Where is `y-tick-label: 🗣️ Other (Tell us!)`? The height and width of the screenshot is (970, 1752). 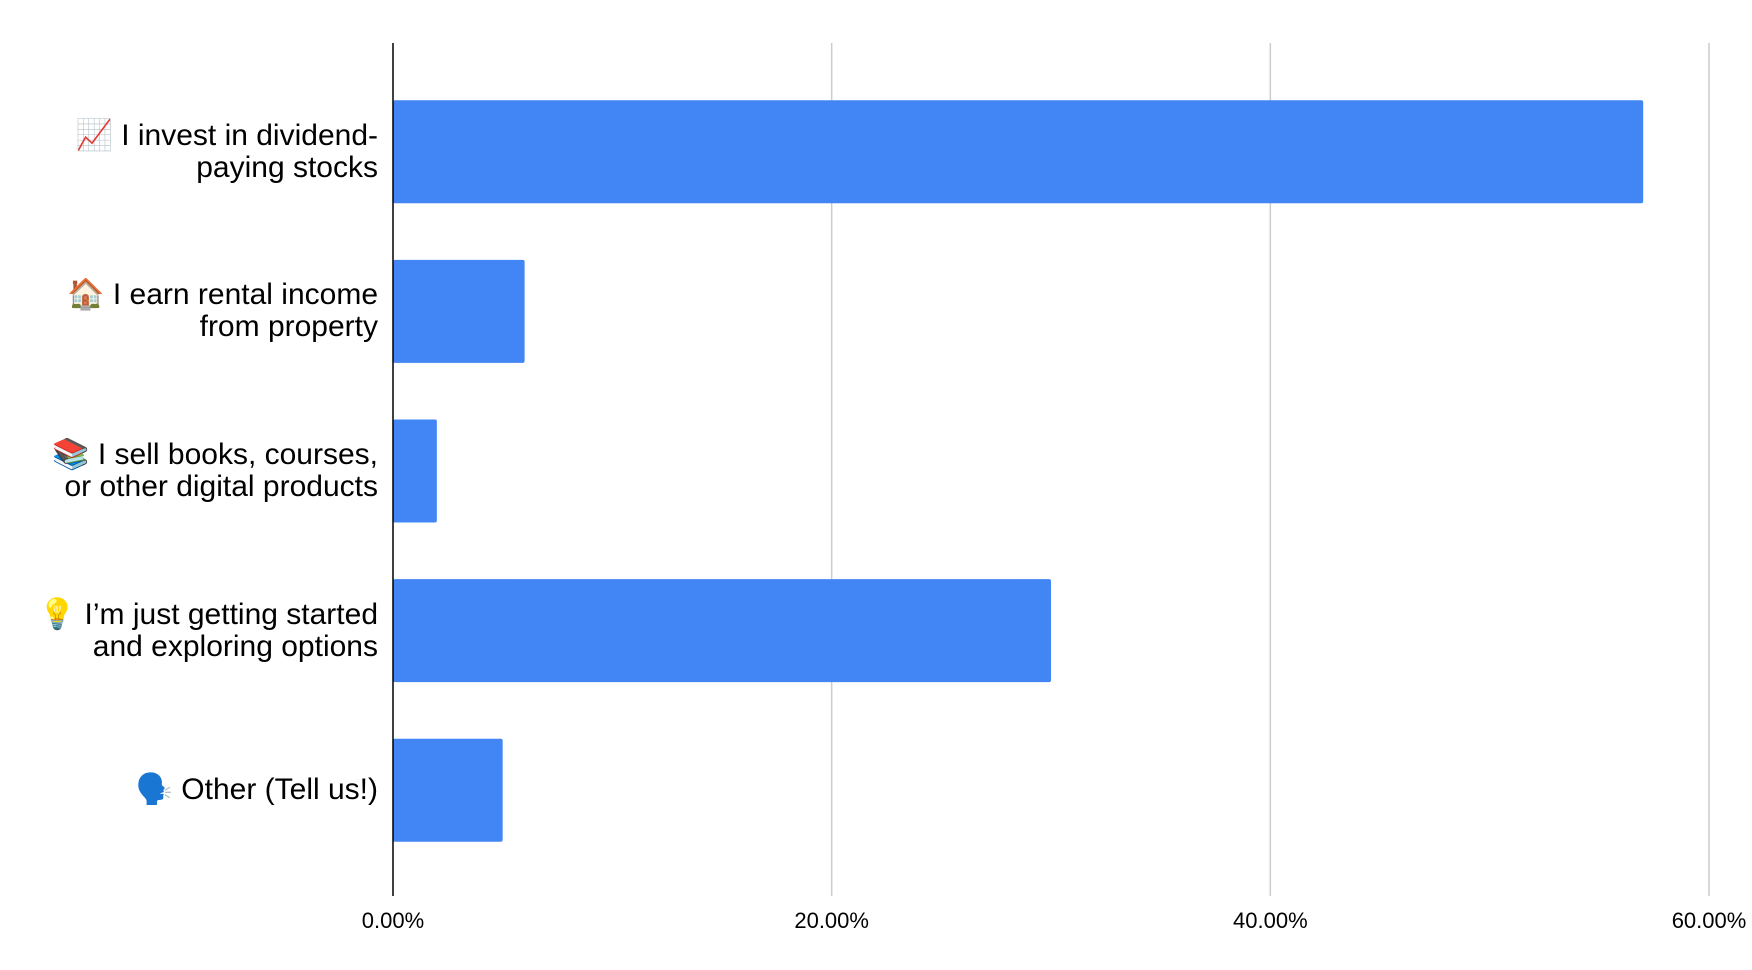
y-tick-label: 🗣️ Other (Tell us!) is located at coordinates (256, 790).